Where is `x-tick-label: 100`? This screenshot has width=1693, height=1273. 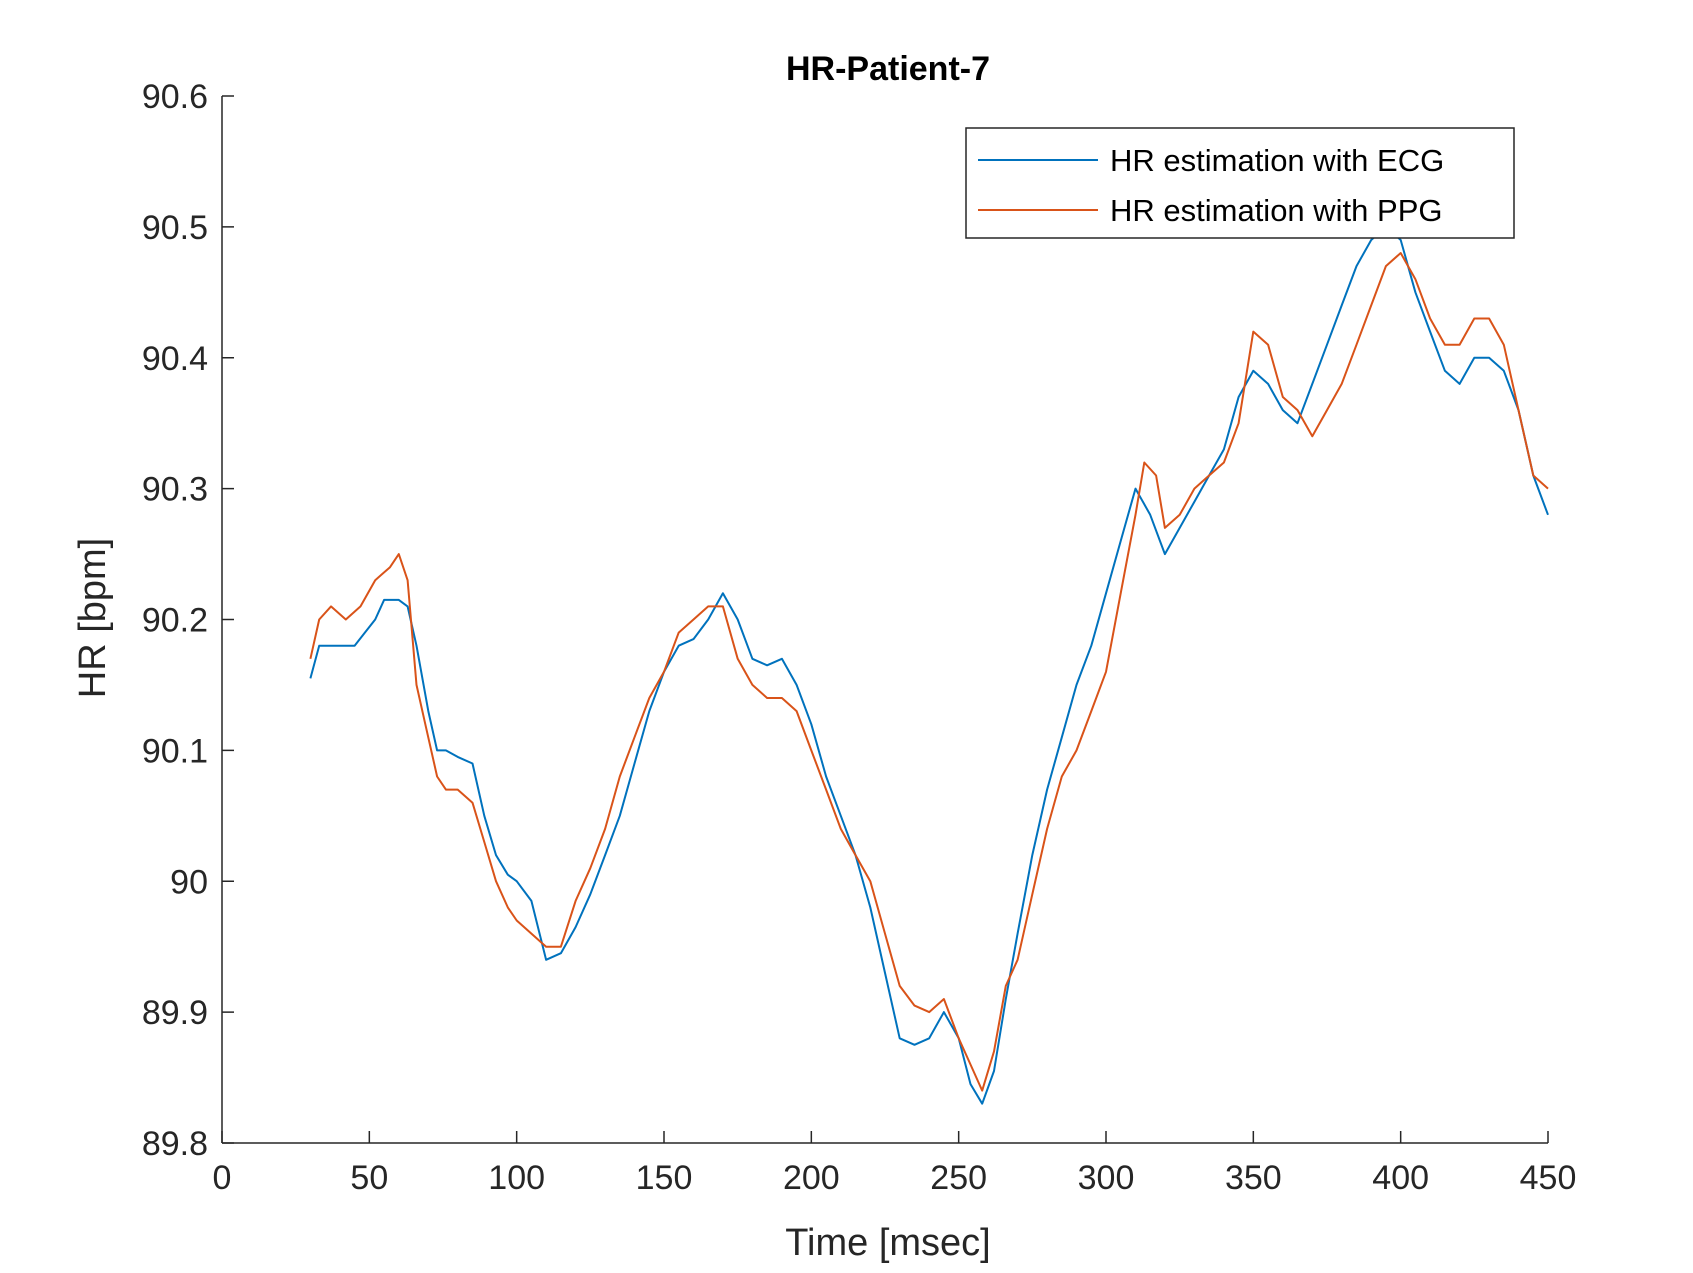
x-tick-label: 100 is located at coordinates (516, 1178).